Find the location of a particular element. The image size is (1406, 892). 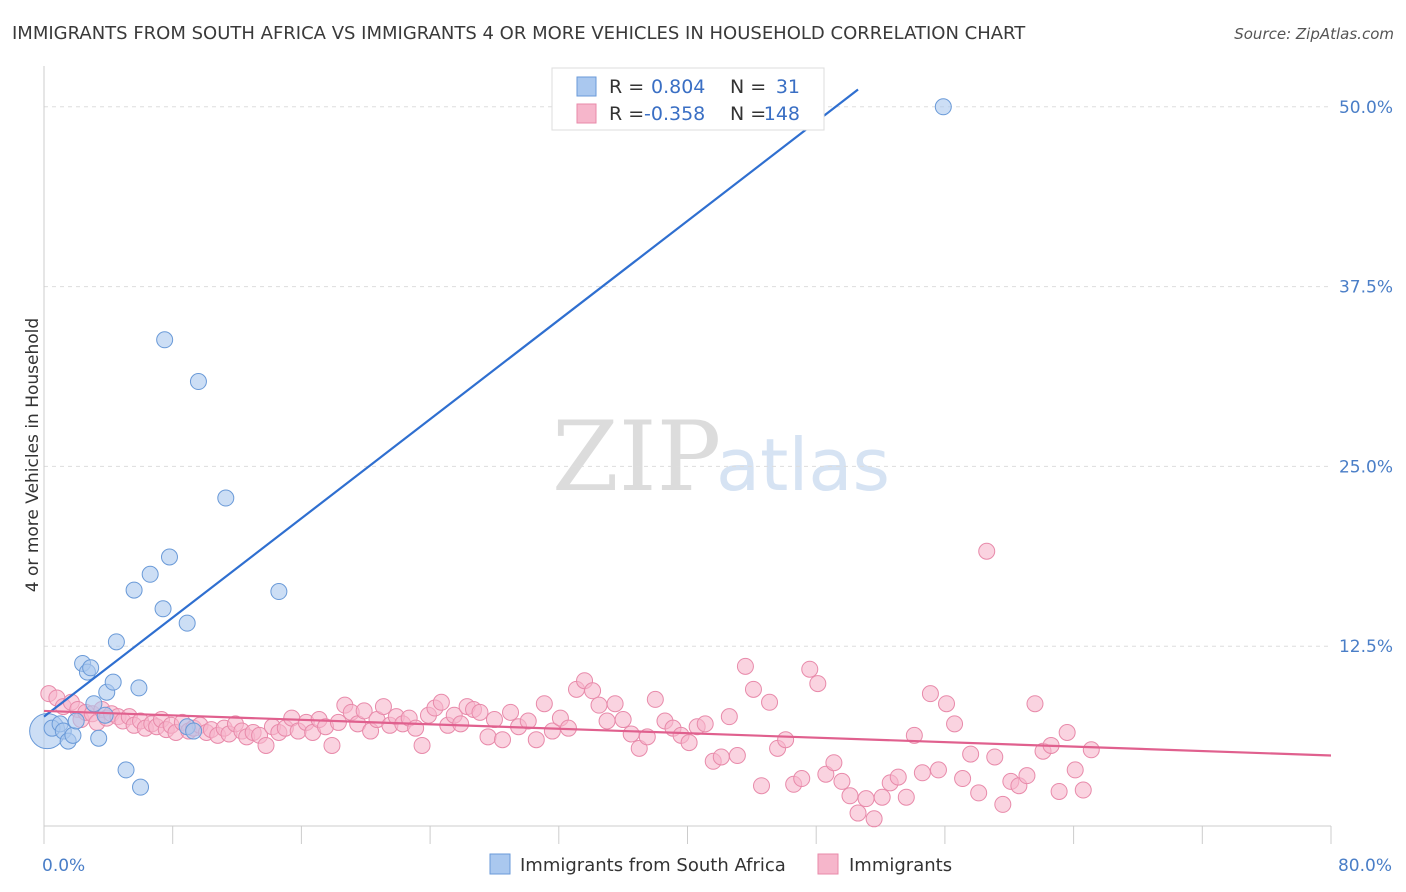

legend-r-value-1: 0.804 is located at coordinates (678, 87).